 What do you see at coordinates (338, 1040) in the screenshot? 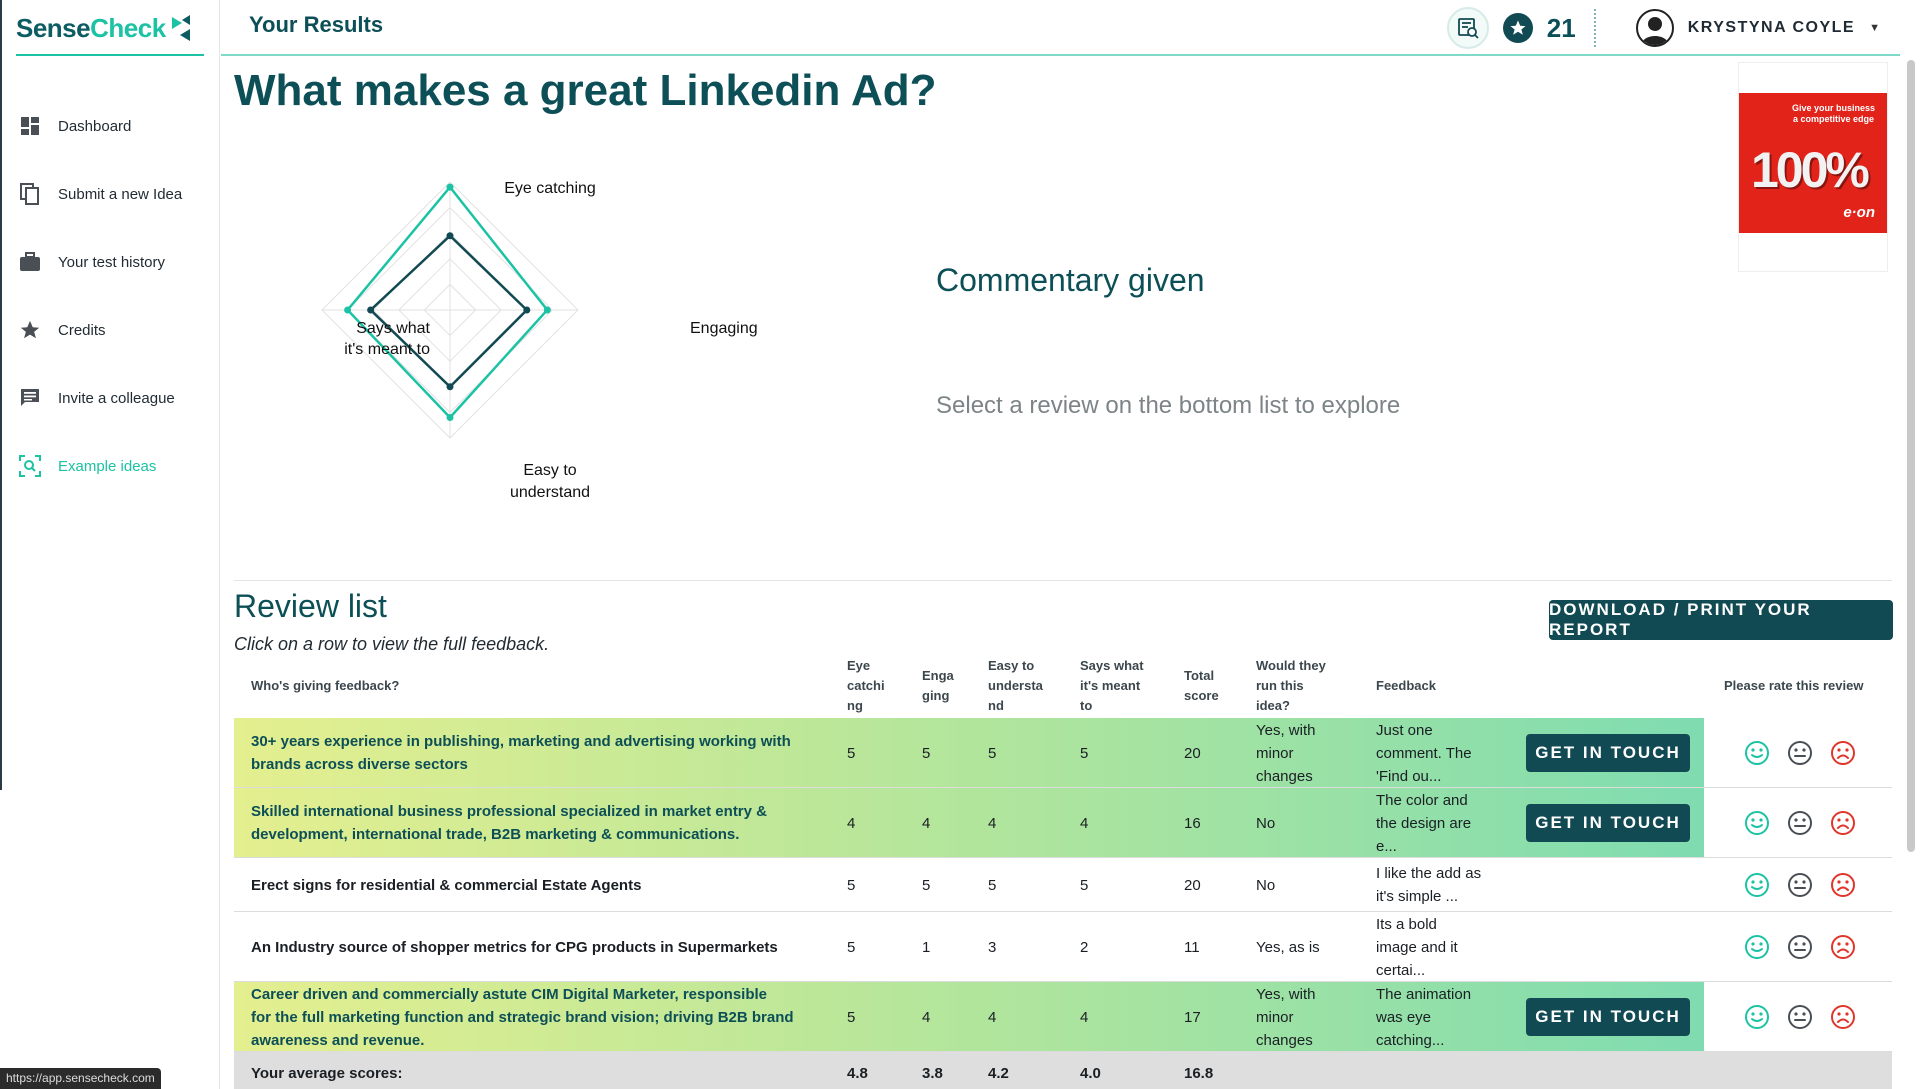
I see `cell-who-line: awareness and revenue.` at bounding box center [338, 1040].